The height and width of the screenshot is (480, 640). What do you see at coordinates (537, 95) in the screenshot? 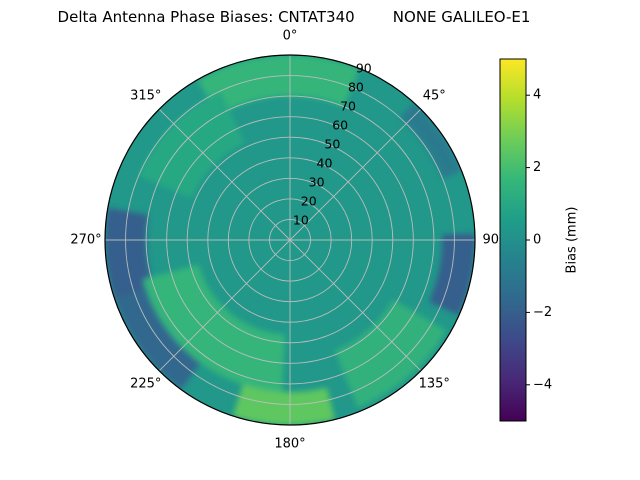
I see `colorbar-tick-label: 4` at bounding box center [537, 95].